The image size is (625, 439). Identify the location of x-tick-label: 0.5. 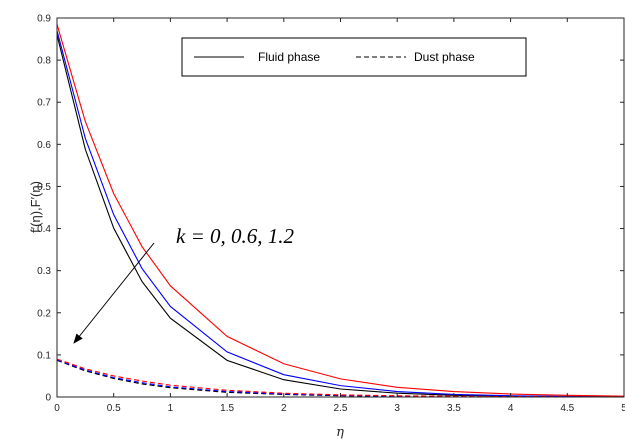
(114, 408).